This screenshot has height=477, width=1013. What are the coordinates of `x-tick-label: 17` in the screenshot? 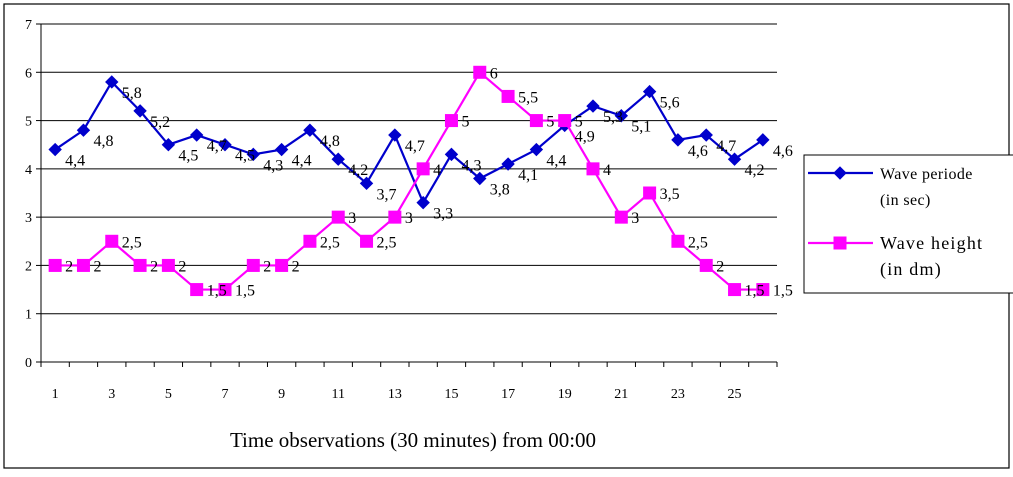 It's located at (508, 394).